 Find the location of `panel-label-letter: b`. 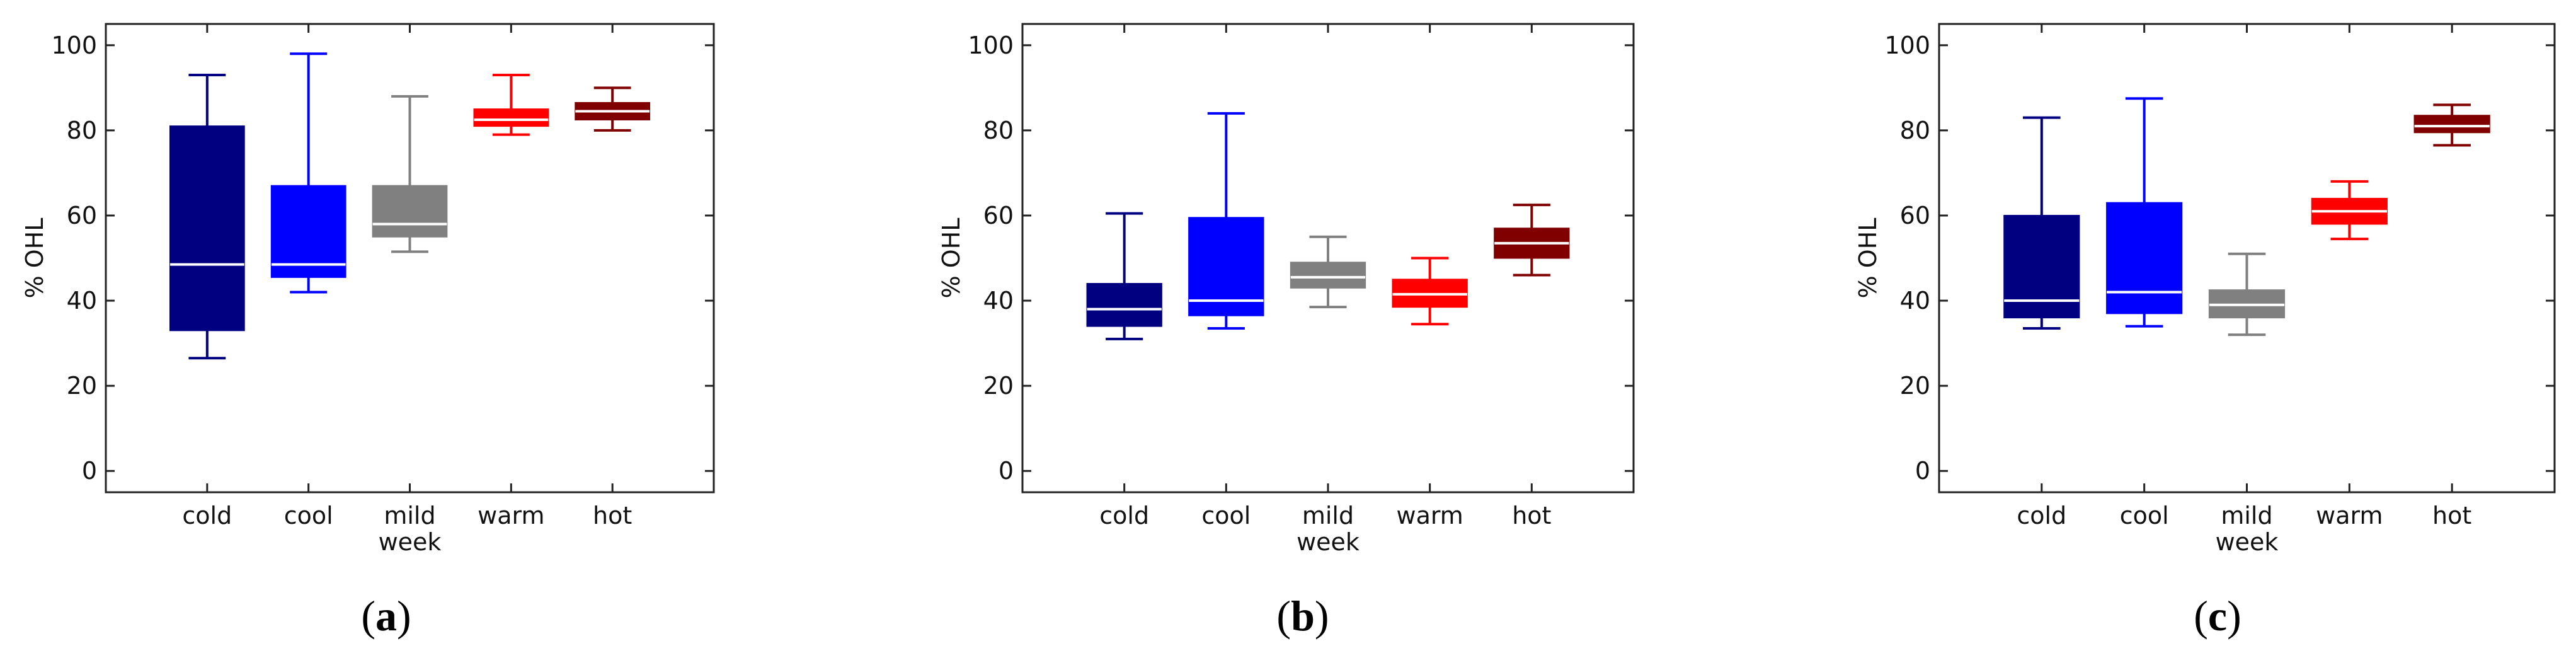

panel-label-letter: b is located at coordinates (1303, 616).